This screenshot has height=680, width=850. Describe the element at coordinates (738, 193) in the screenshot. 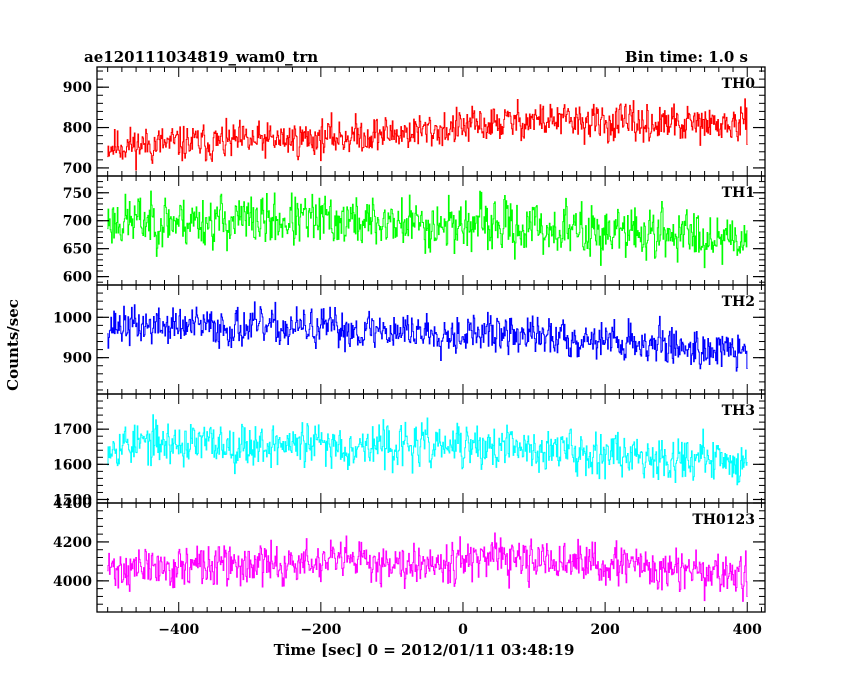

I see `panel-name-label: TH1` at that location.